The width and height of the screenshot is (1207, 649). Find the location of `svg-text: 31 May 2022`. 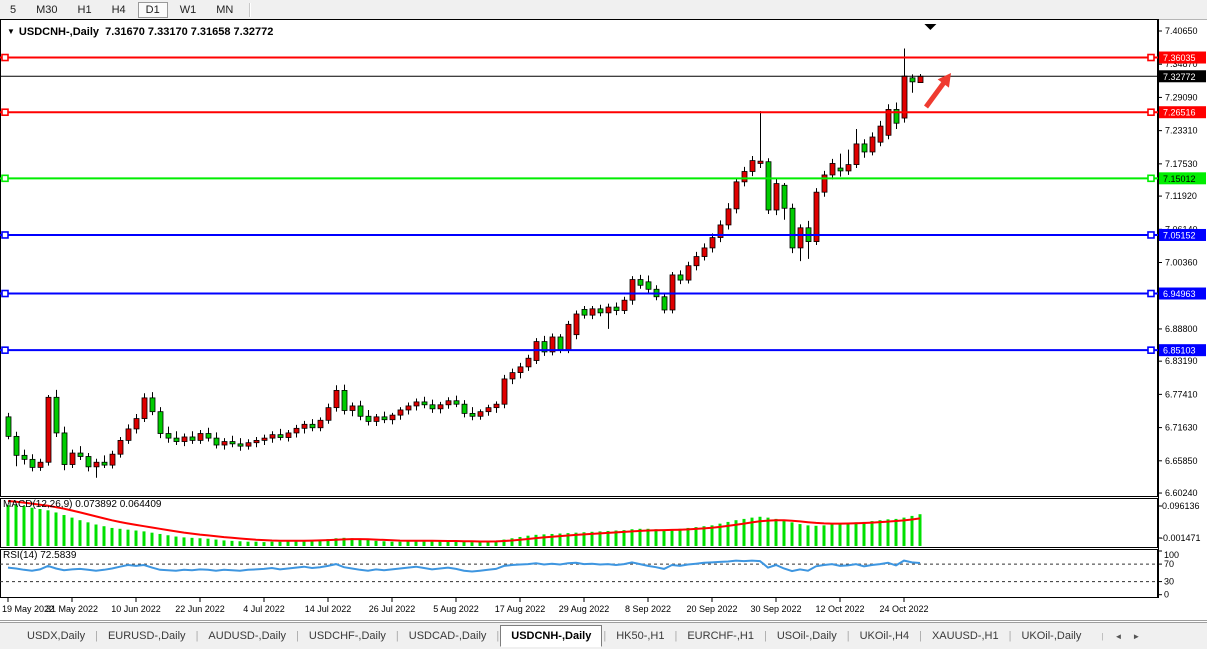

svg-text: 31 May 2022 is located at coordinates (72, 609).